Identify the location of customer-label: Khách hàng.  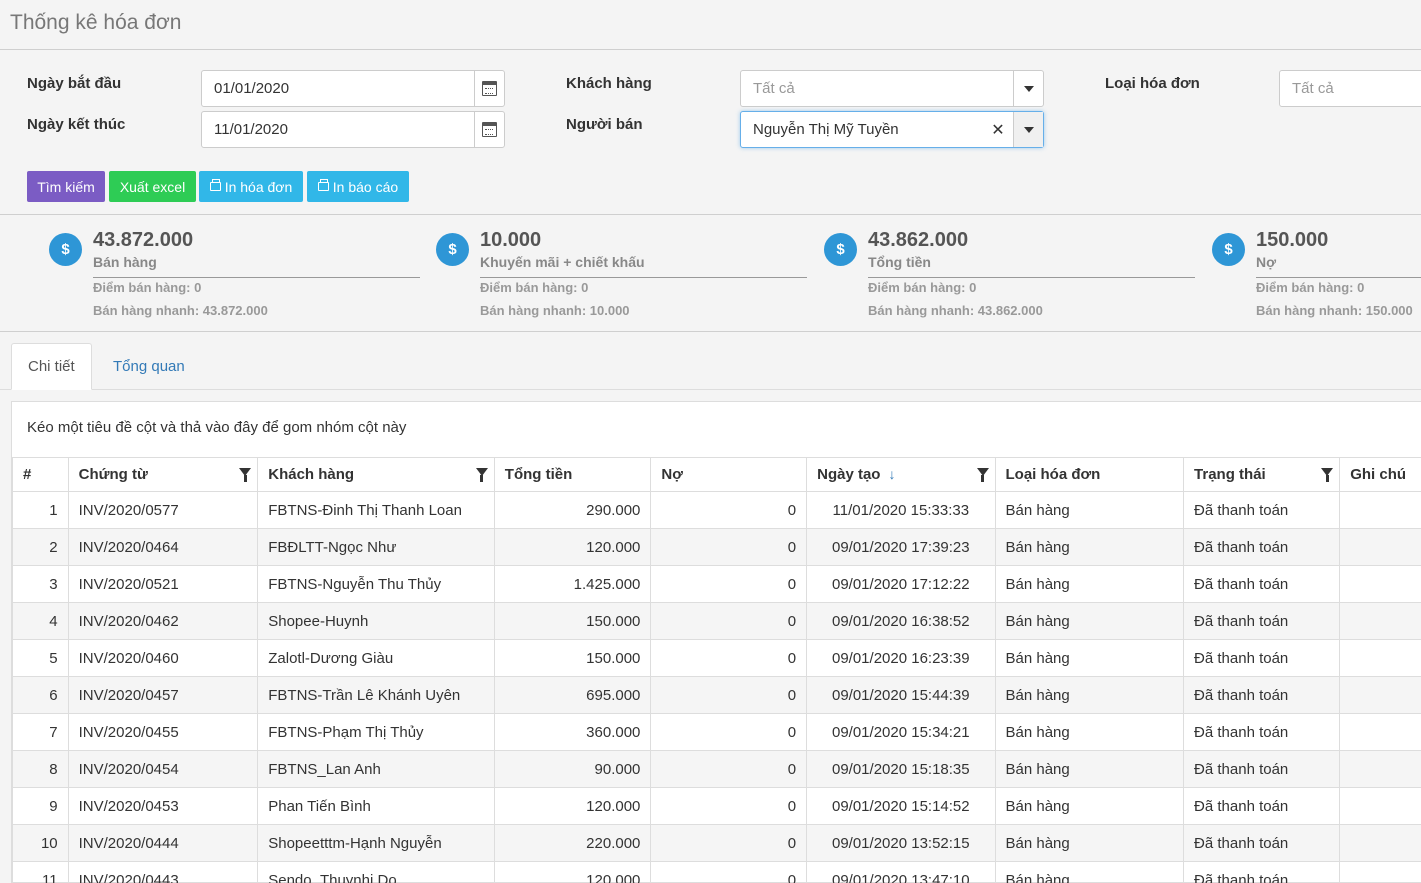
(609, 83).